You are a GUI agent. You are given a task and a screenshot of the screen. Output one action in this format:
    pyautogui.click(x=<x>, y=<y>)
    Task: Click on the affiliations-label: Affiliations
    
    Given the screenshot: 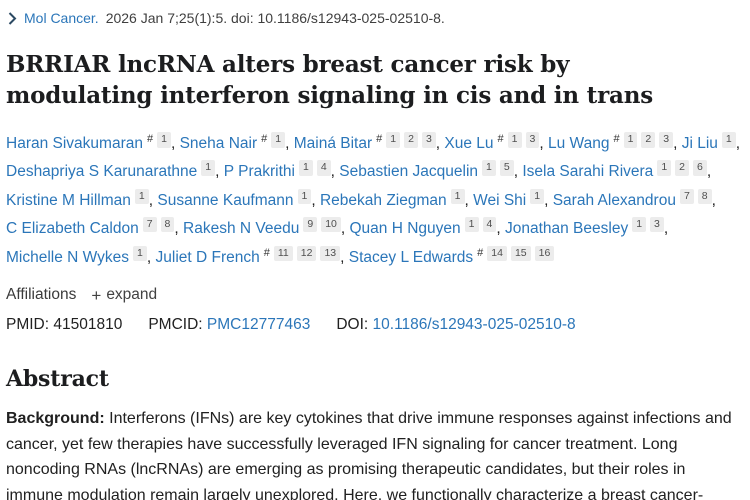 What is the action you would take?
    pyautogui.click(x=41, y=295)
    